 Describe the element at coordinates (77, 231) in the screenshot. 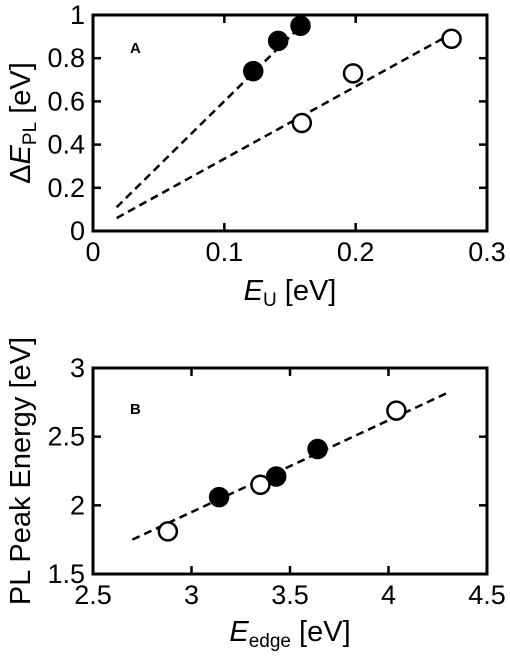

I see `panel-a-y-tick-label-1: 0` at that location.